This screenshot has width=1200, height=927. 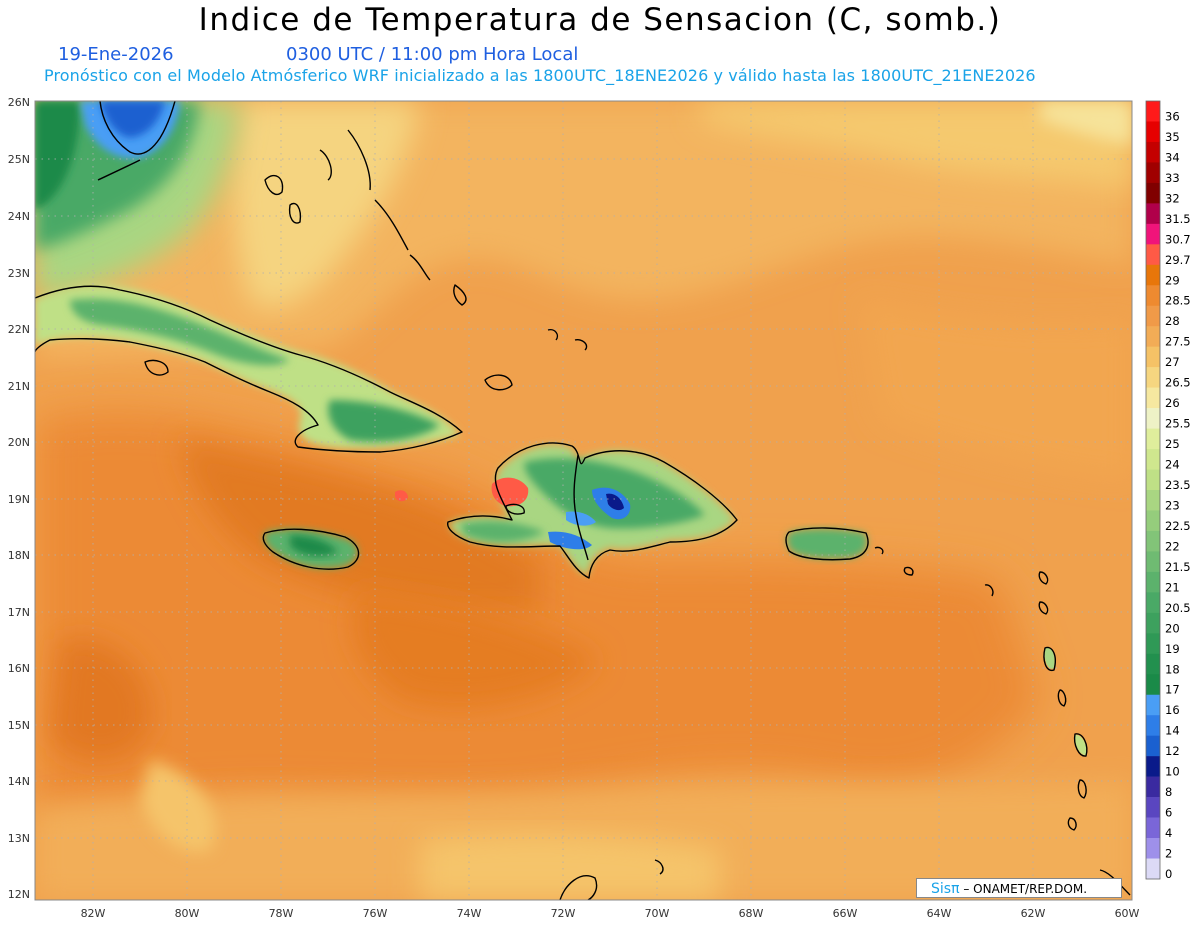 What do you see at coordinates (1019, 888) in the screenshot?
I see `credit-box: Sisπ – ONAMET/REP.DOM.` at bounding box center [1019, 888].